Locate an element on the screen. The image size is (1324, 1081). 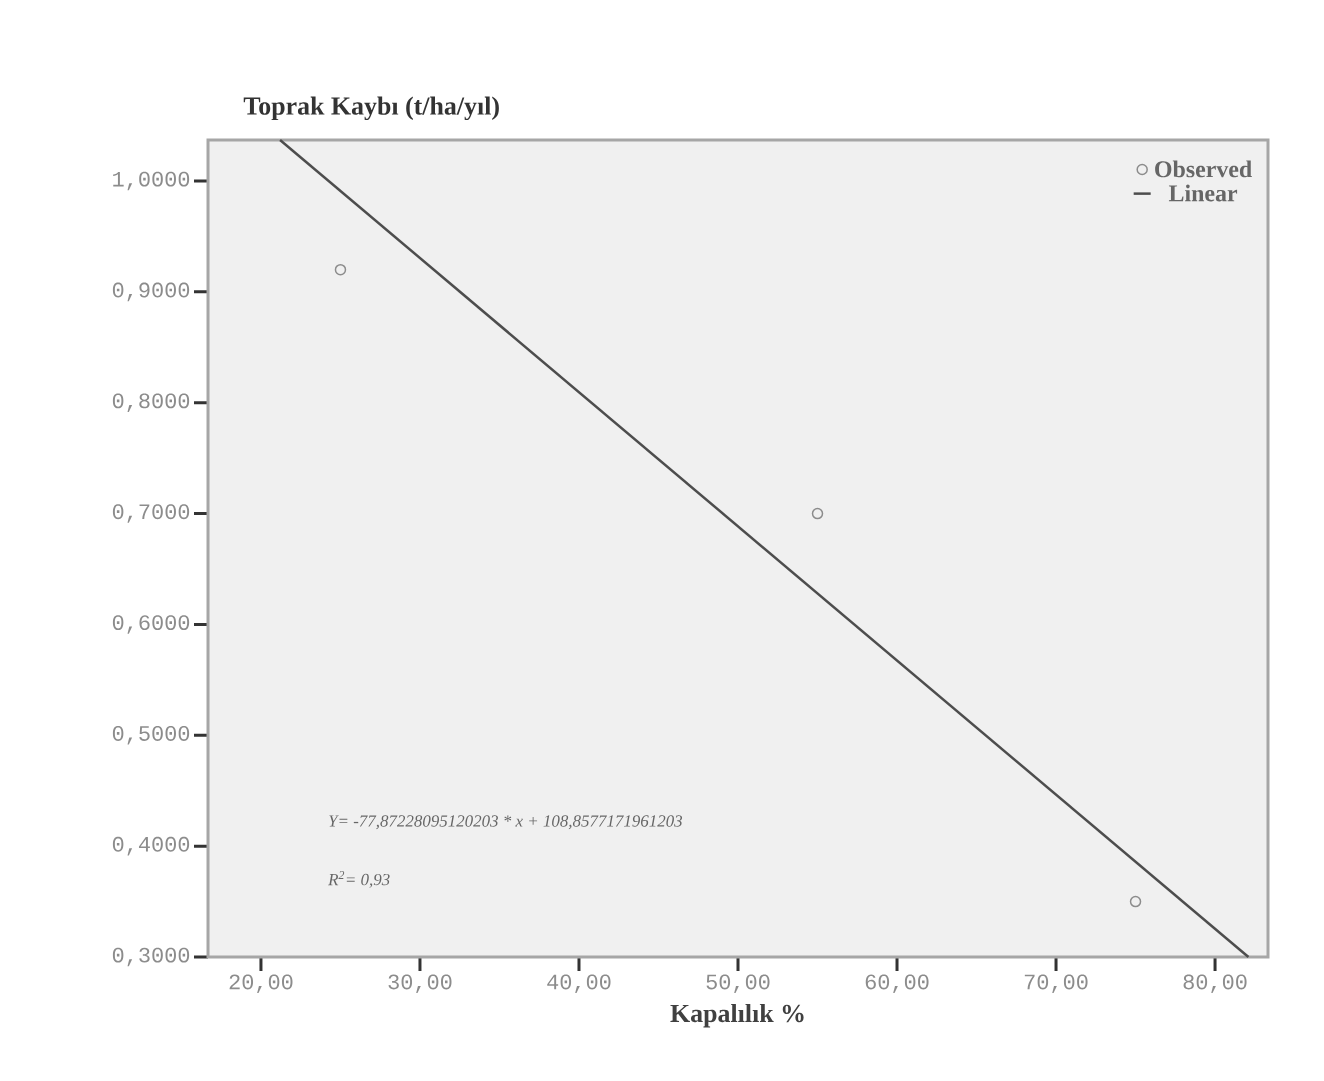
x-axis-title: Kapalılık % is located at coordinates (737, 1015).